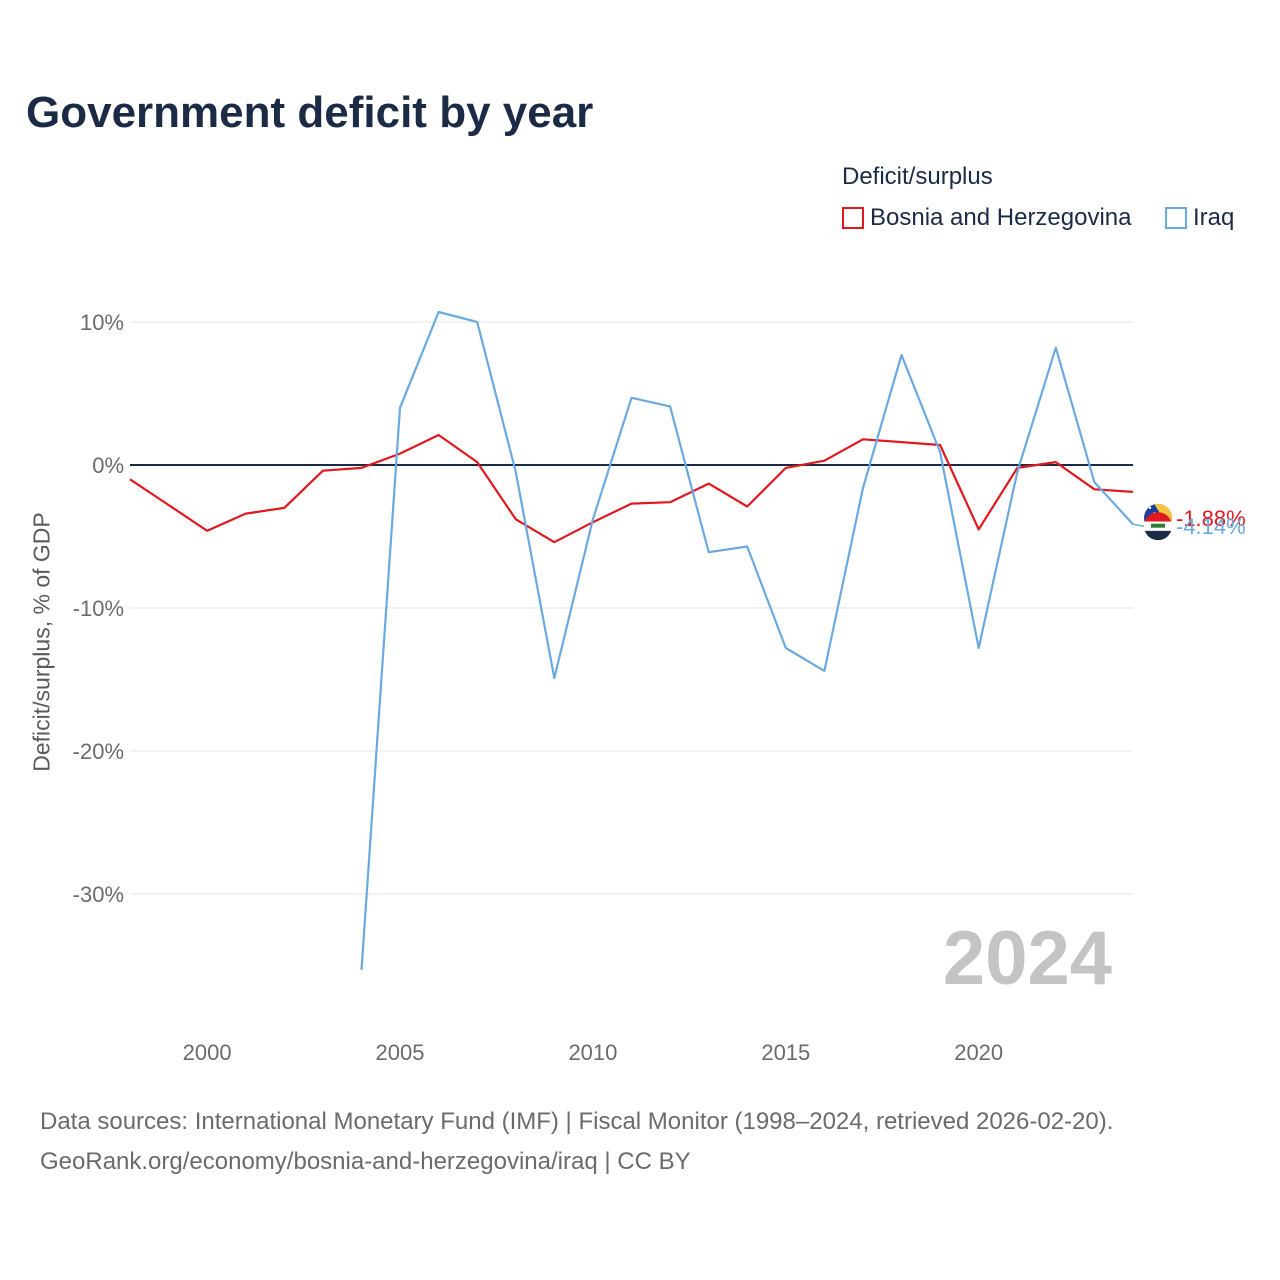 This screenshot has width=1280, height=1280. I want to click on y-tick-label: -10%, so click(98, 608).